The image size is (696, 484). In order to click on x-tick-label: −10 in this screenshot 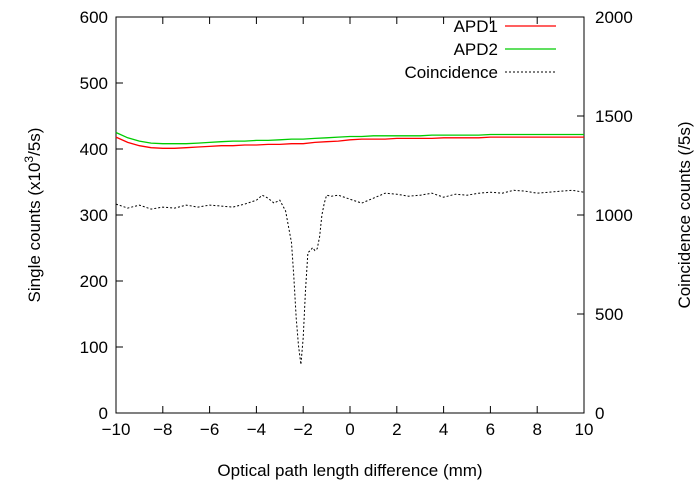, I will do `click(116, 429)`.